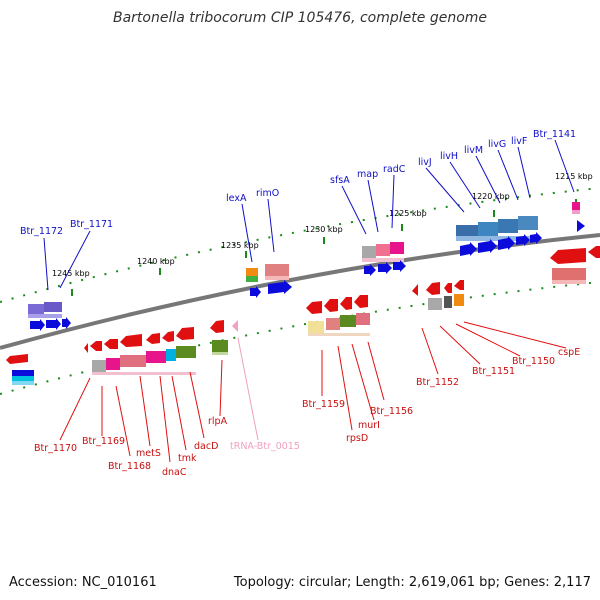 This screenshot has width=600, height=600. I want to click on gene-label: Btr_1151, so click(493, 371).